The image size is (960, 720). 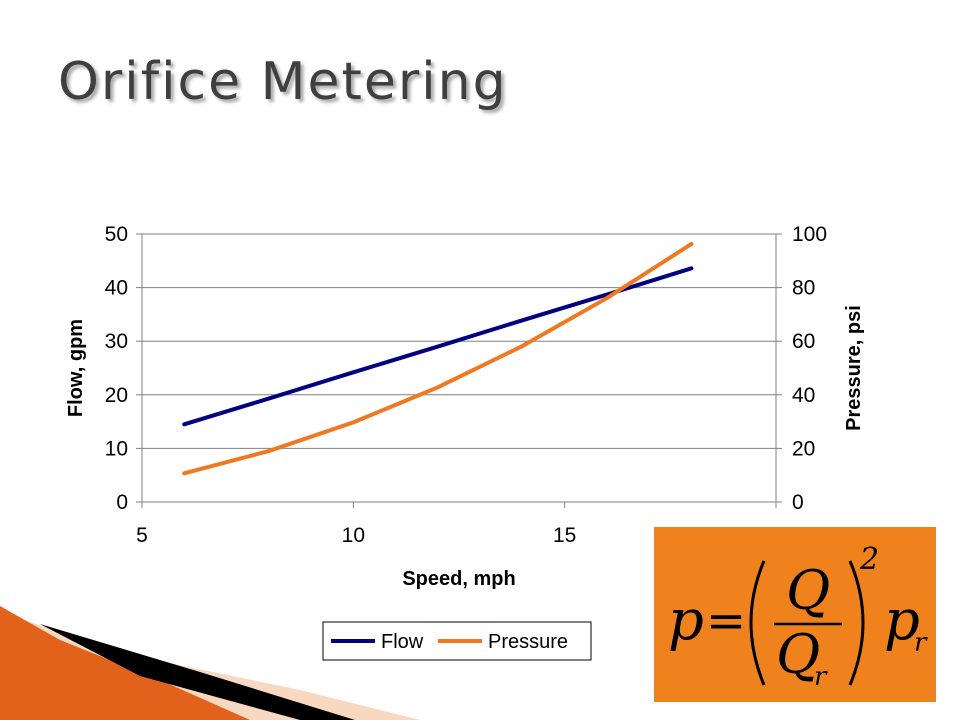 What do you see at coordinates (902, 620) in the screenshot?
I see `eq-trailing: p` at bounding box center [902, 620].